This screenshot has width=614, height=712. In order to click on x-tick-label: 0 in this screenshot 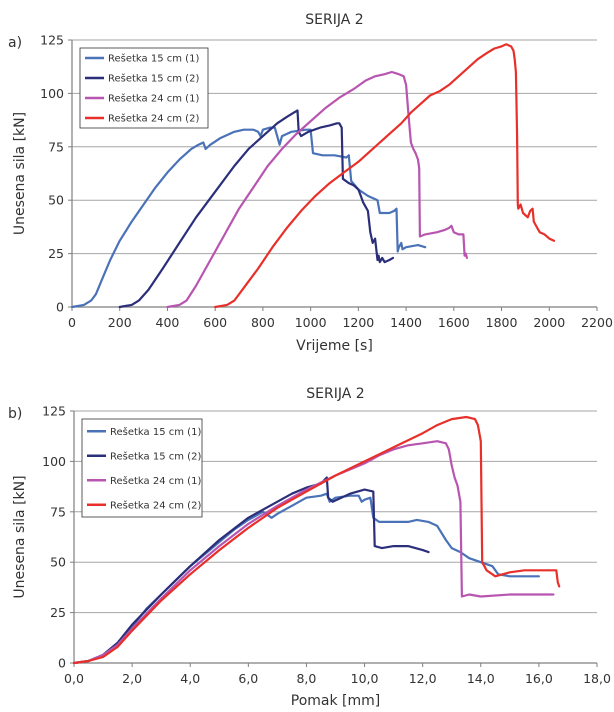, I will do `click(72, 322)`.